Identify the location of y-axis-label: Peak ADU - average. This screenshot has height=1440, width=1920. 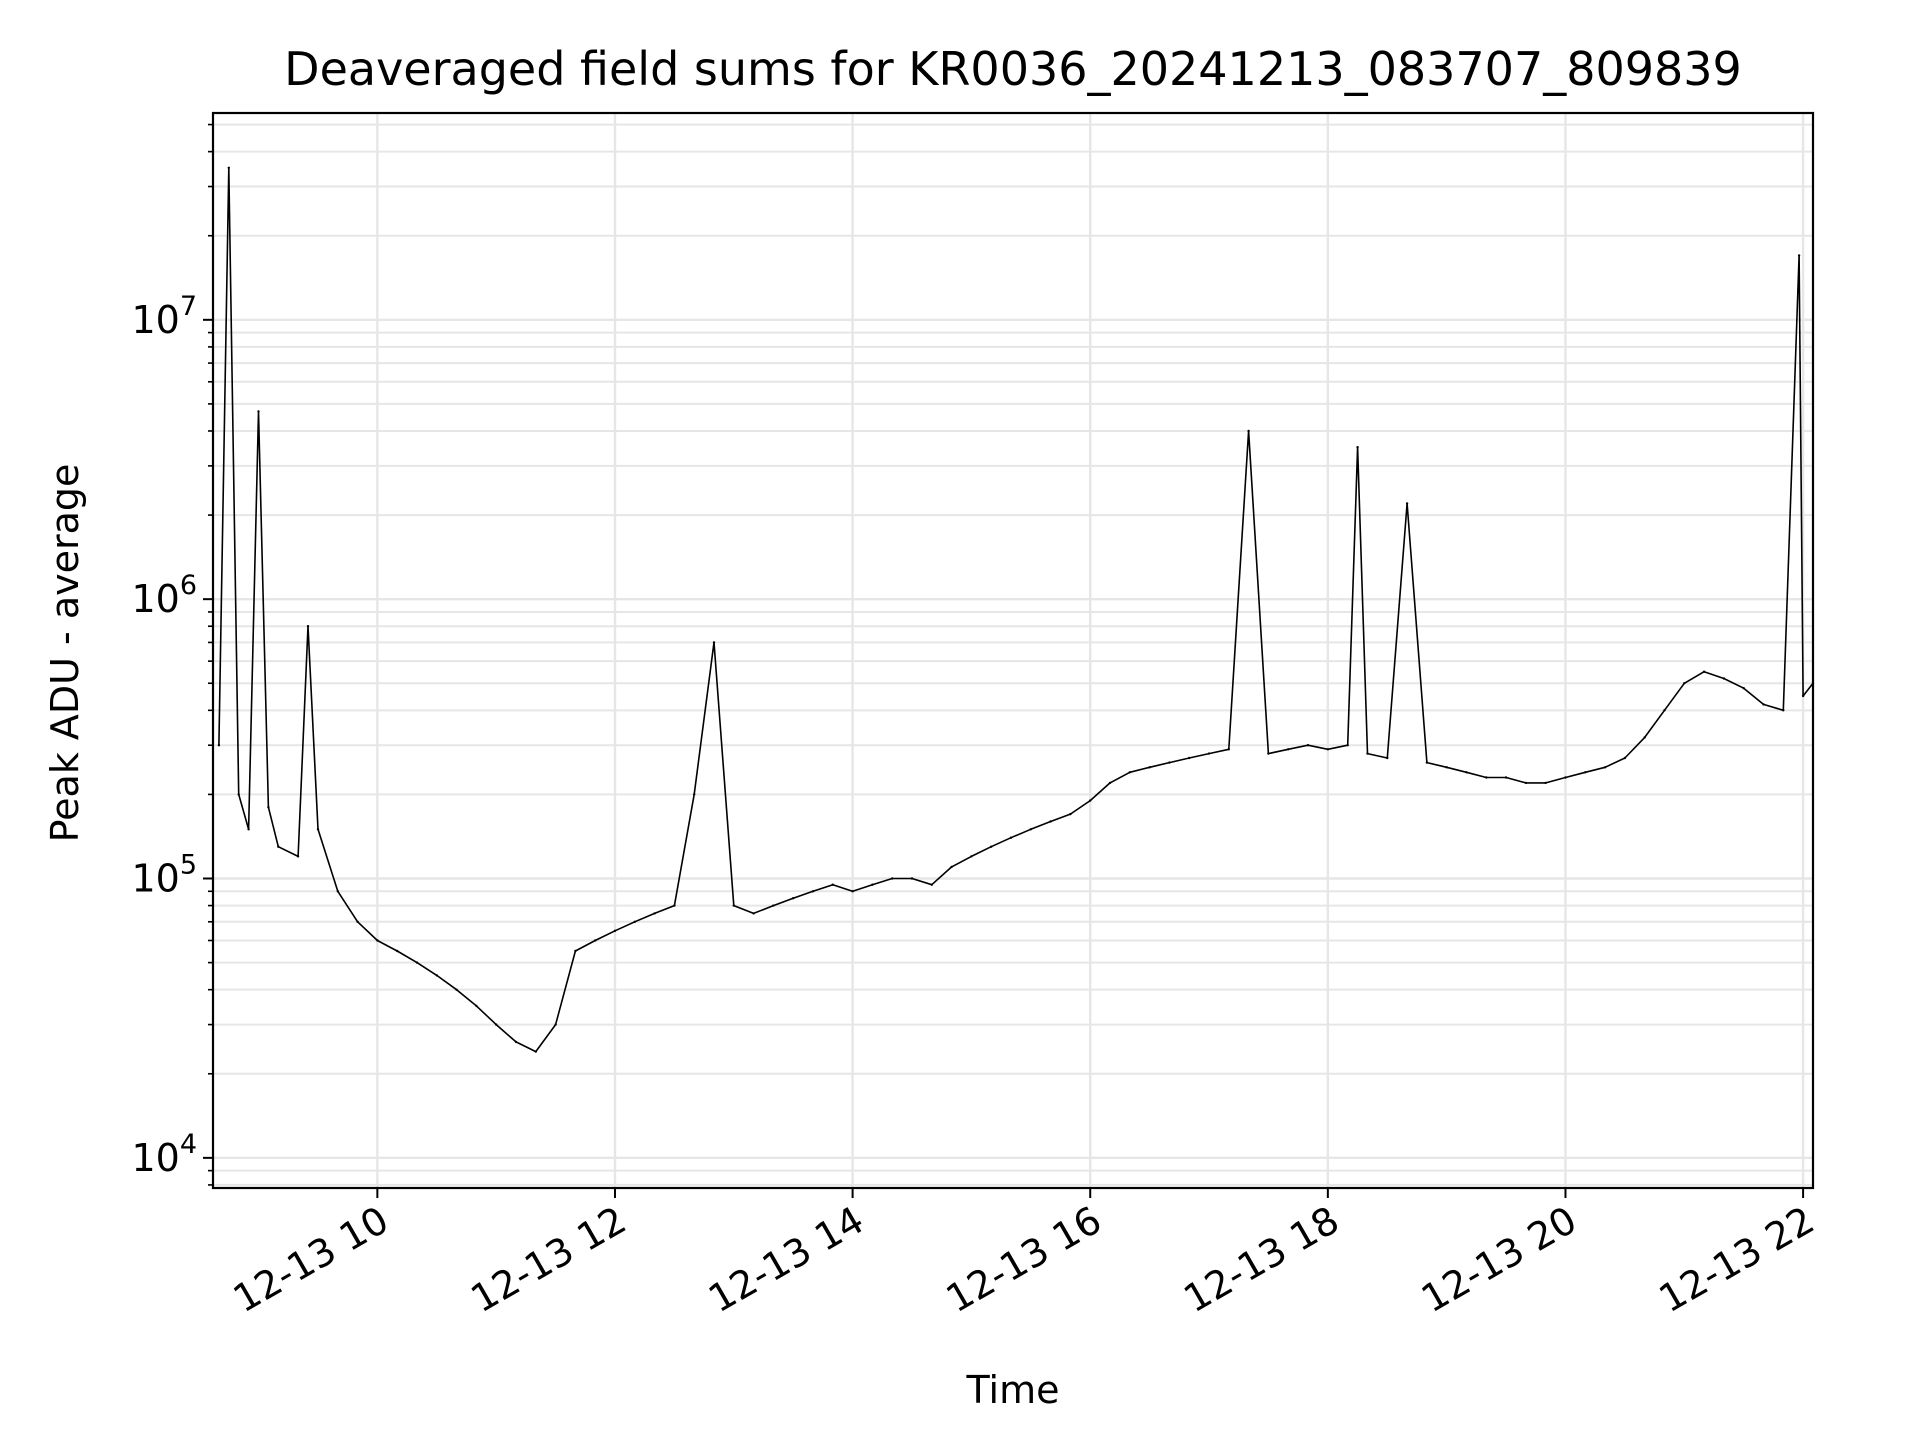
(65, 653).